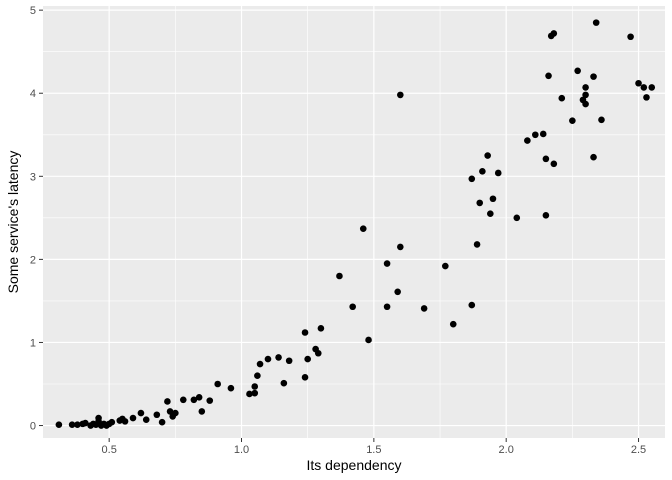 Image resolution: width=672 pixels, height=480 pixels. What do you see at coordinates (13, 222) in the screenshot?
I see `y-axis-title: Some service's latency` at bounding box center [13, 222].